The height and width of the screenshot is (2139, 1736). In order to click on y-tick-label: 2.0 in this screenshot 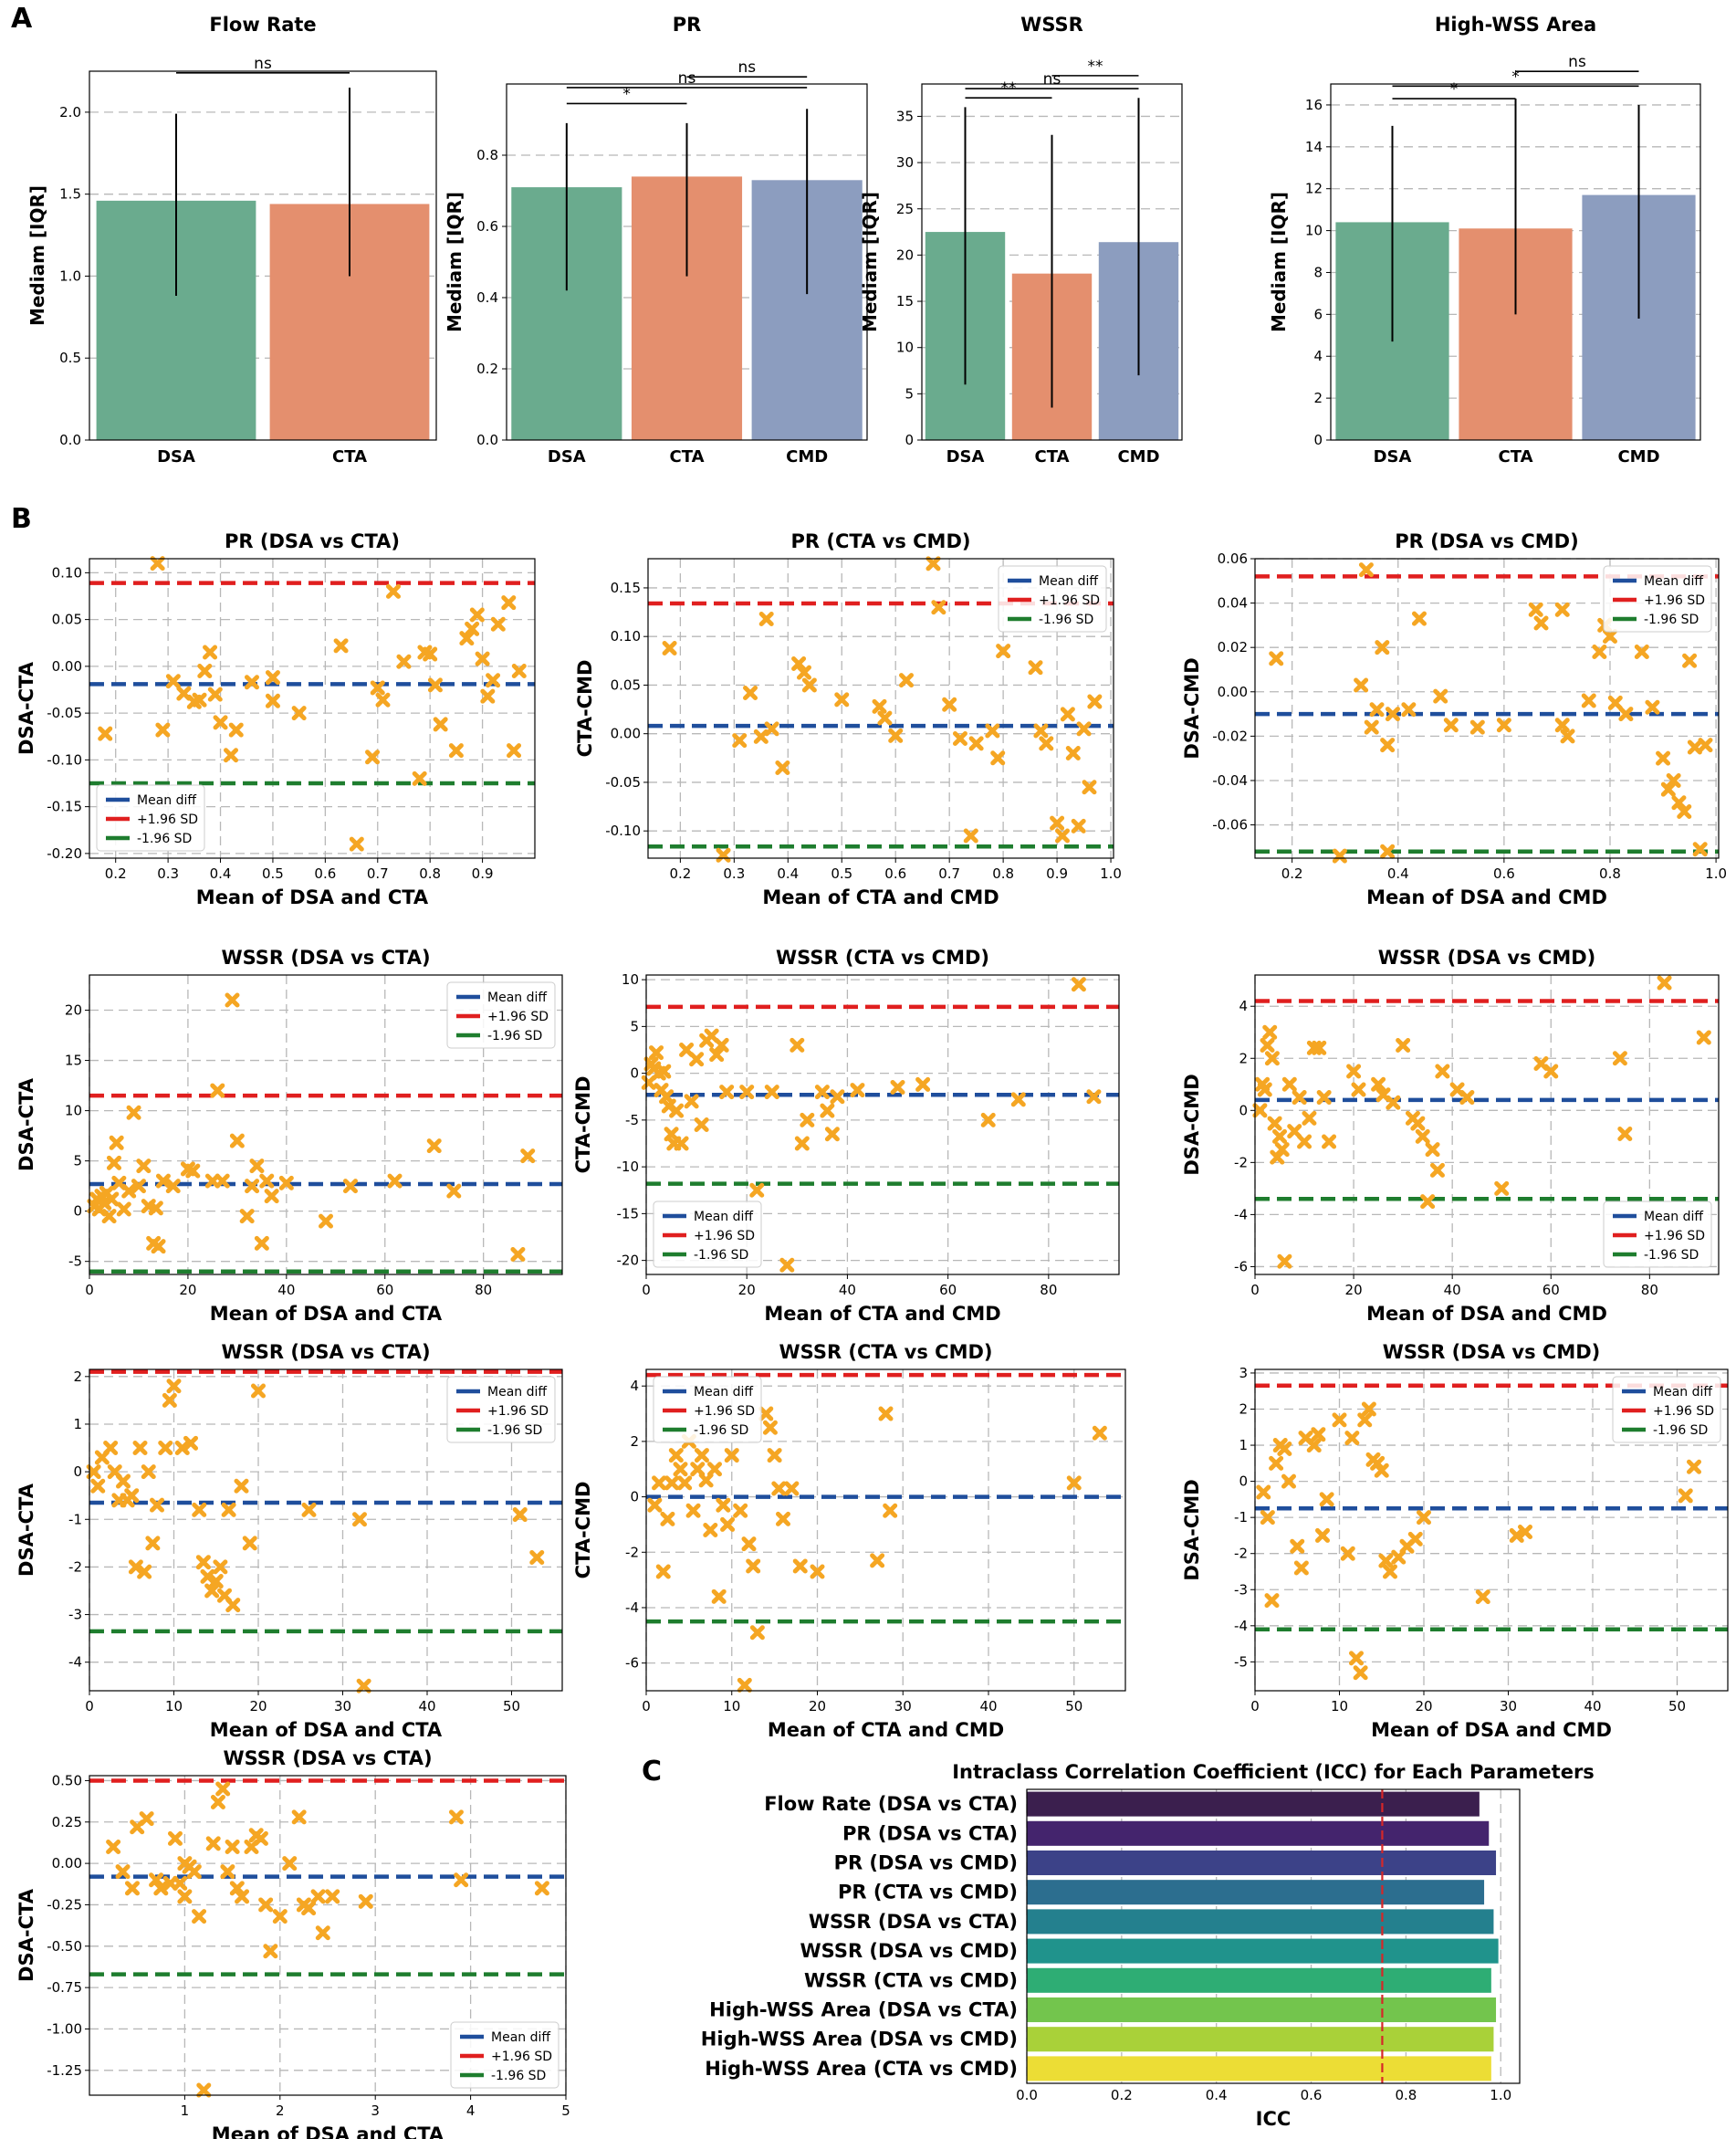, I will do `click(70, 113)`.